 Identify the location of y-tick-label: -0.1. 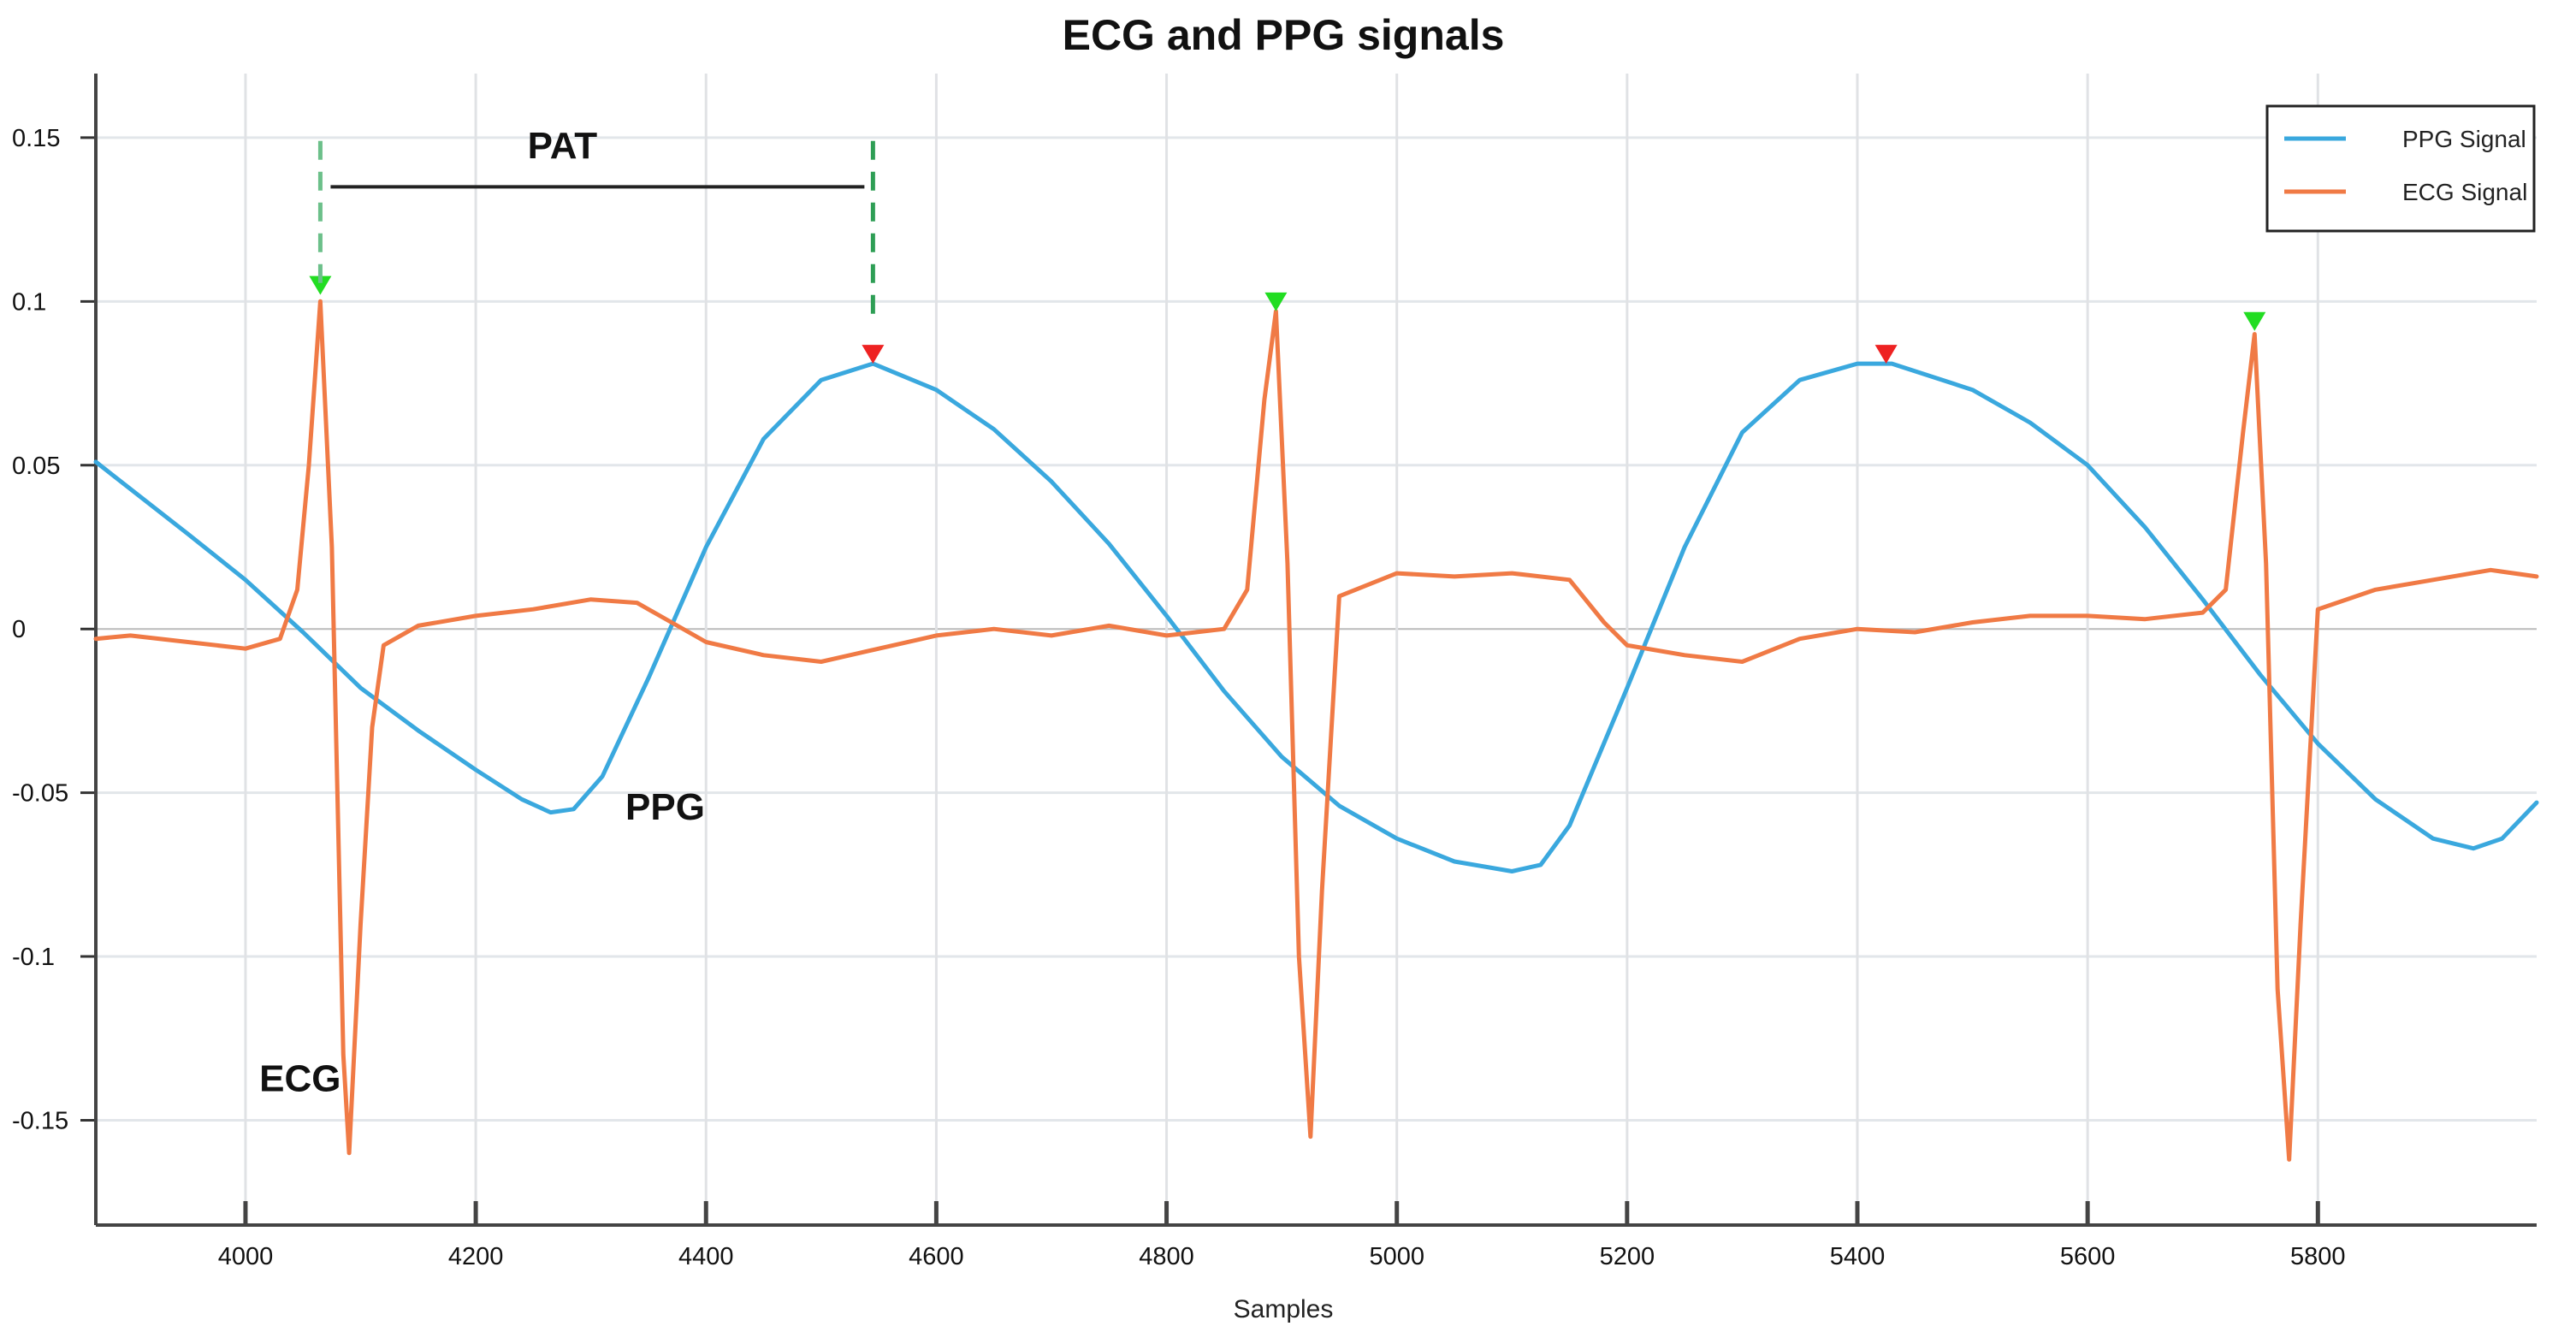
(33, 957).